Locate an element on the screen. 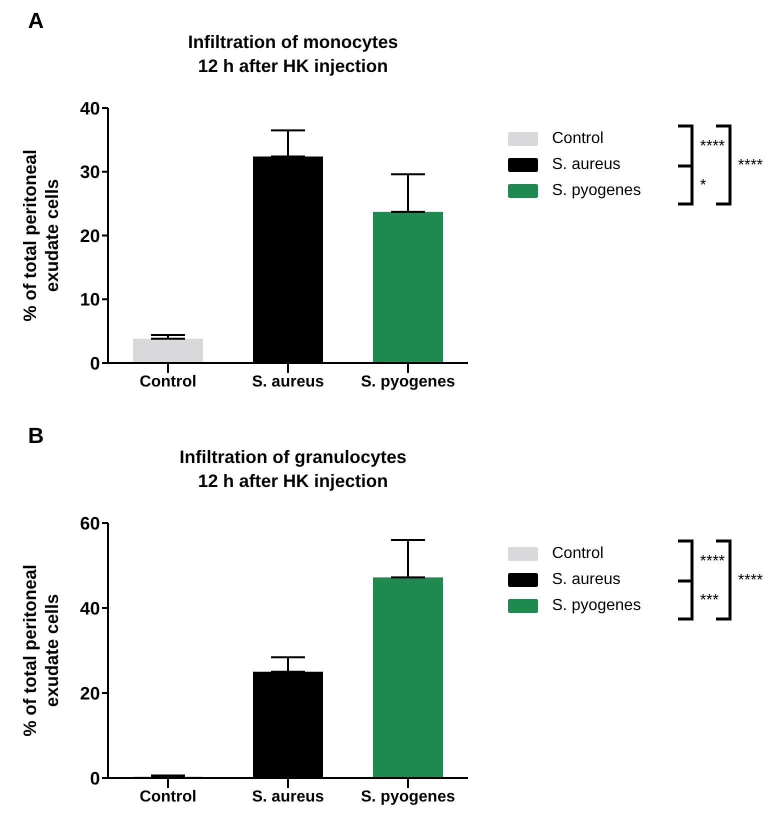  y-tick-label: 60 is located at coordinates (90, 523).